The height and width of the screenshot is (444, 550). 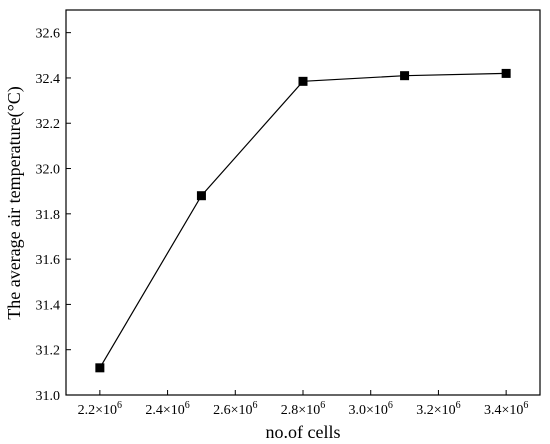 What do you see at coordinates (48, 124) in the screenshot?
I see `y-tick-label: 32.2` at bounding box center [48, 124].